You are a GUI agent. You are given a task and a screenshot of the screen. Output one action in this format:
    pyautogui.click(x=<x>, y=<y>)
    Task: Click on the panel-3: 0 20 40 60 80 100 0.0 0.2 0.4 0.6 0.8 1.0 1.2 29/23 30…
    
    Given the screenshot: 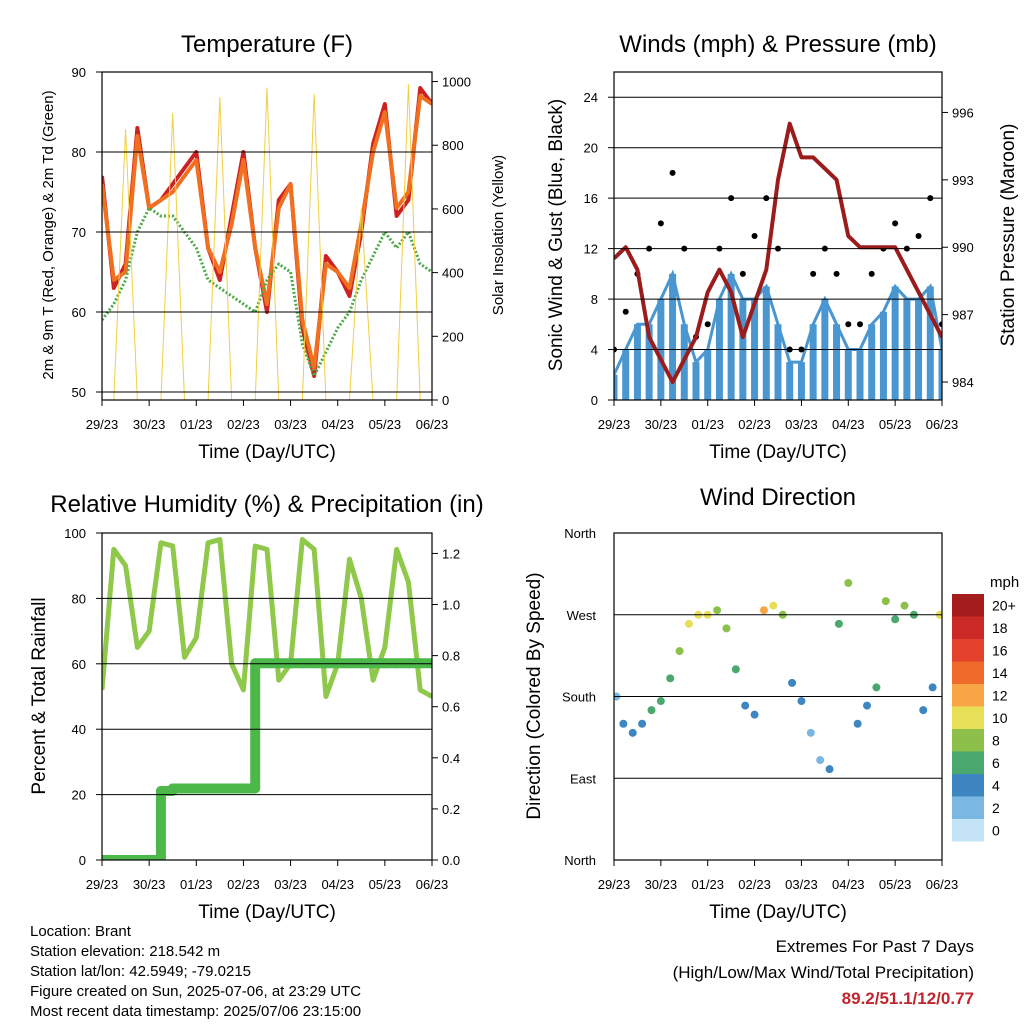 What is the action you would take?
    pyautogui.click(x=262, y=709)
    